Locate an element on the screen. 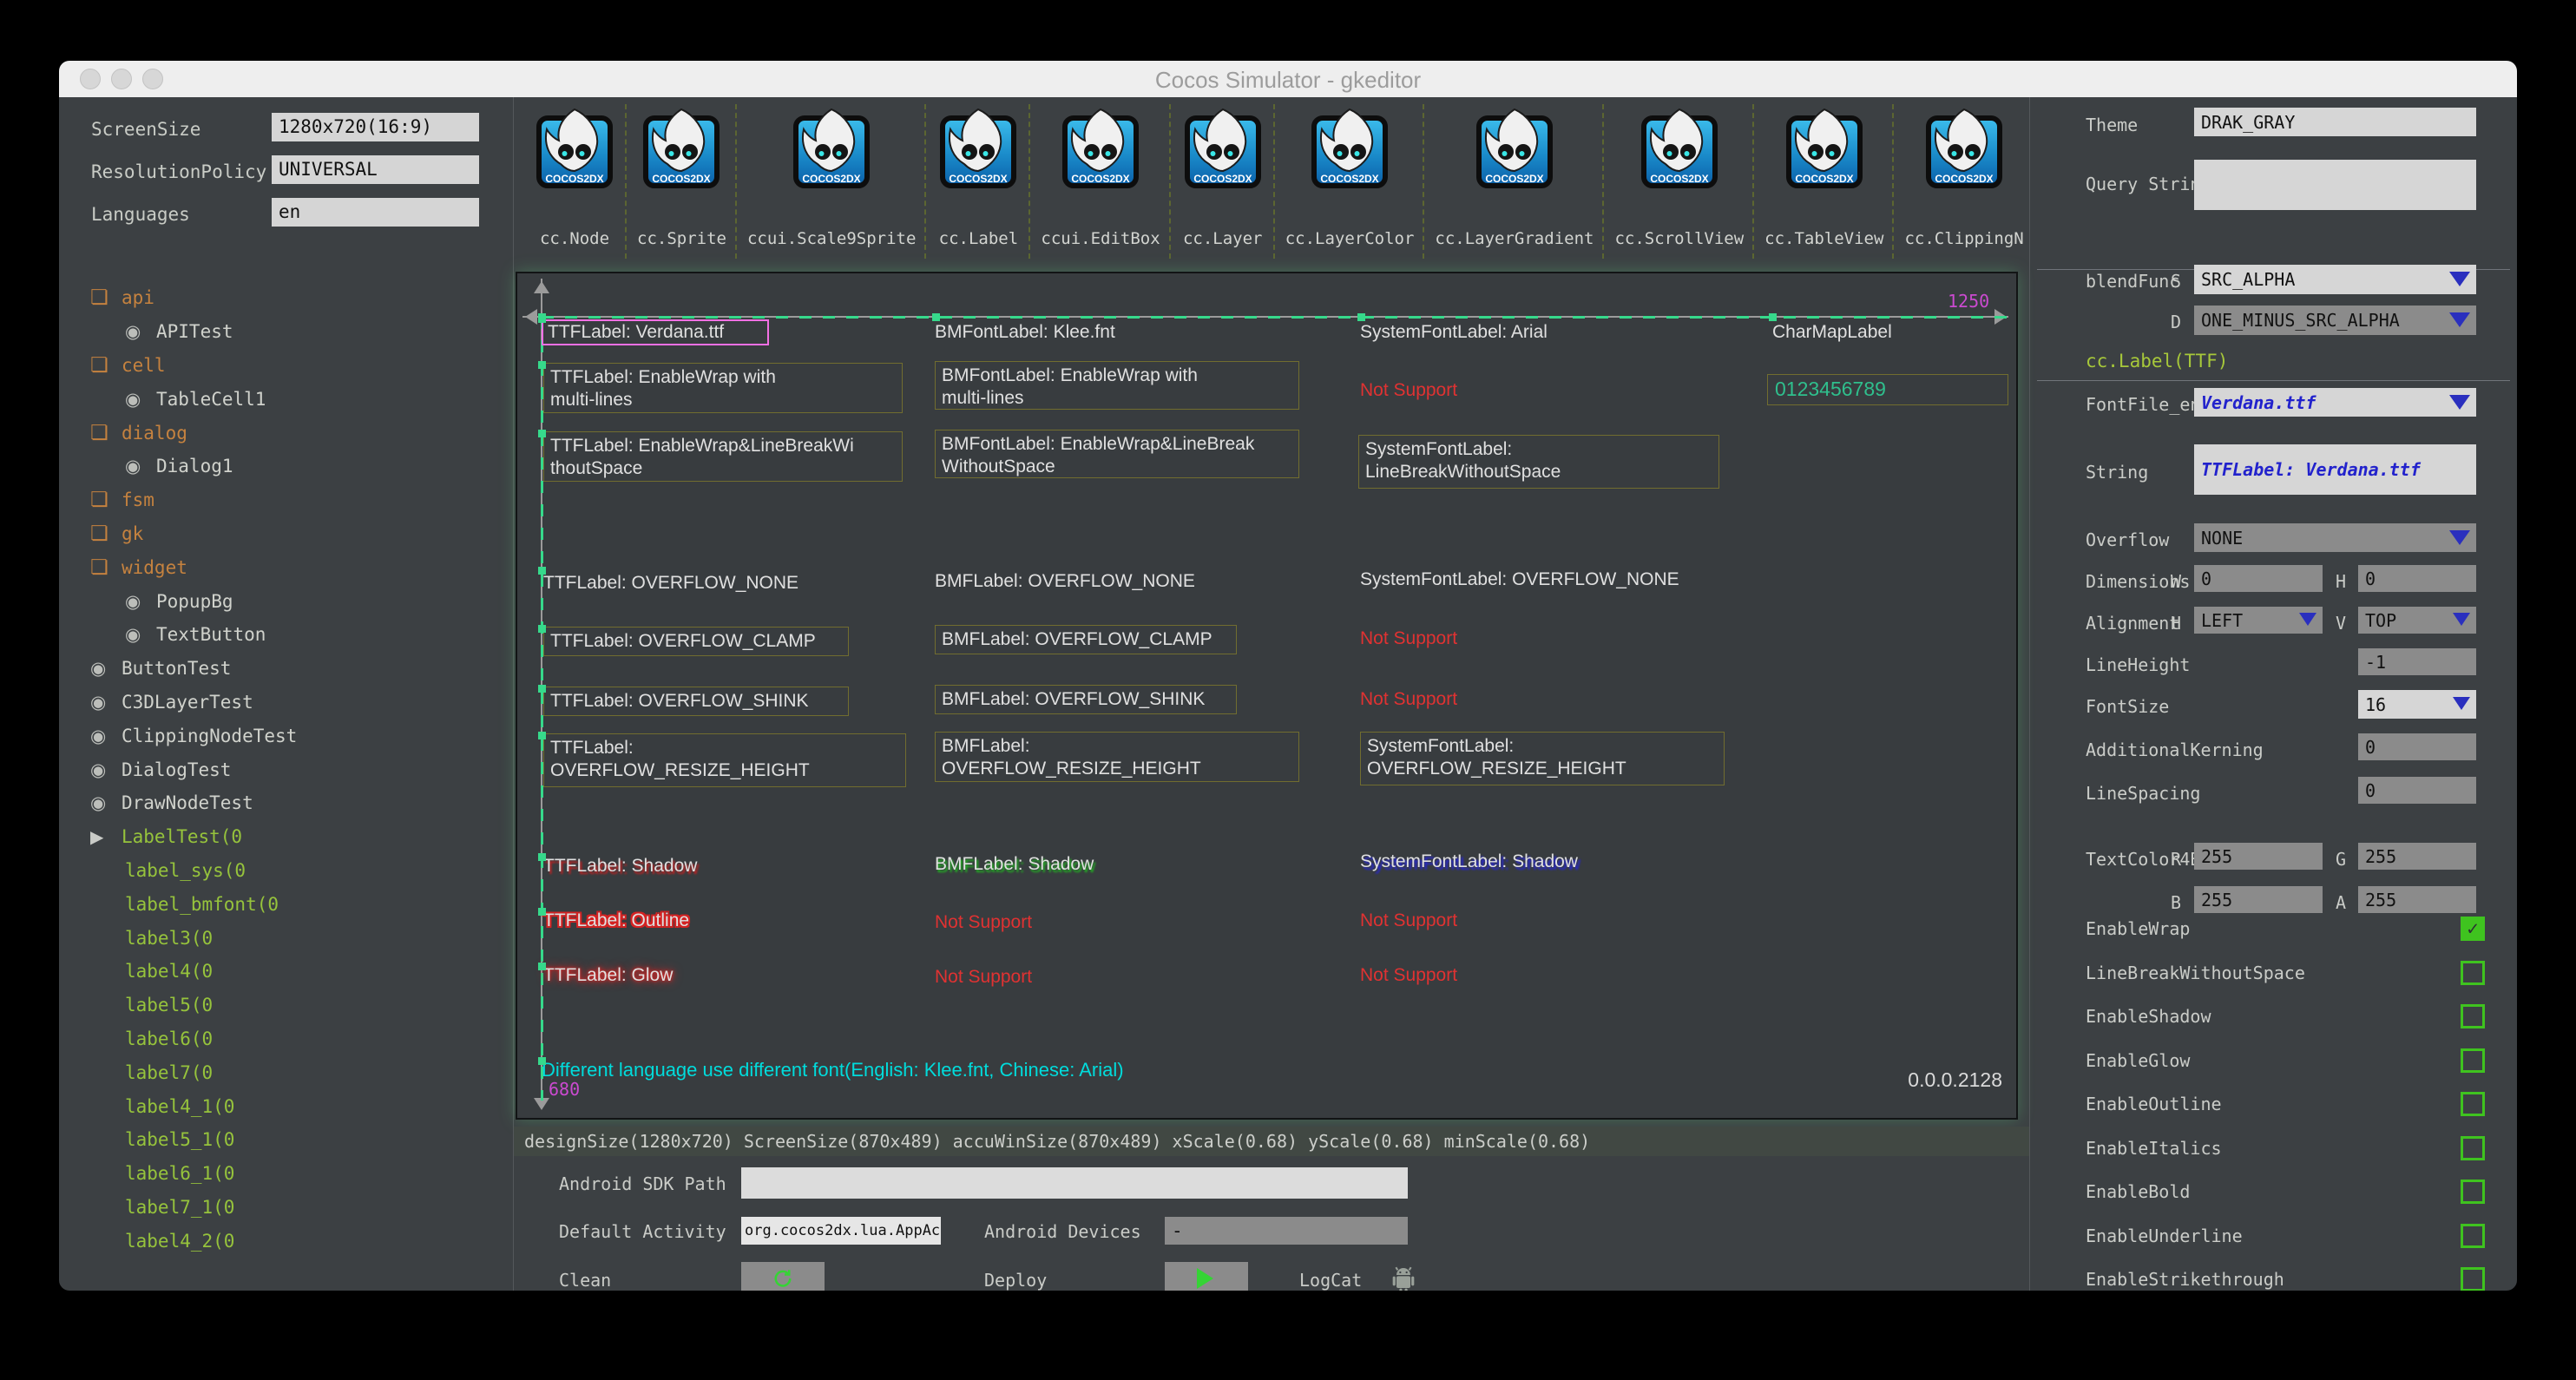 The width and height of the screenshot is (2576, 1380). canvas-label: TTFLabel: Shadow is located at coordinates (620, 866).